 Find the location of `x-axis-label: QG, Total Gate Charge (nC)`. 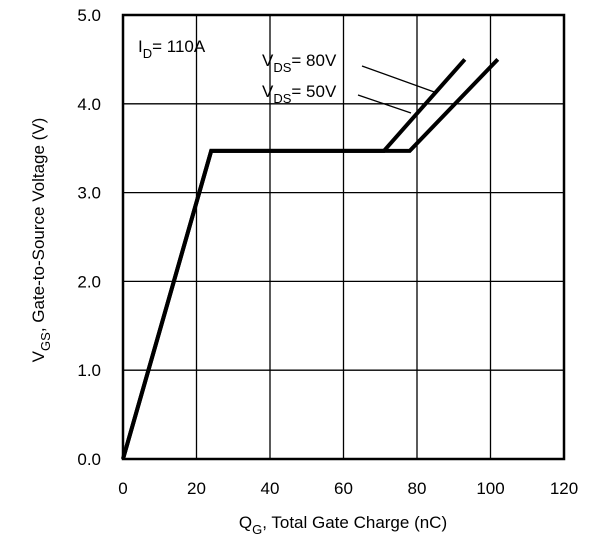

x-axis-label: QG, Total Gate Charge (nC) is located at coordinates (343, 525).